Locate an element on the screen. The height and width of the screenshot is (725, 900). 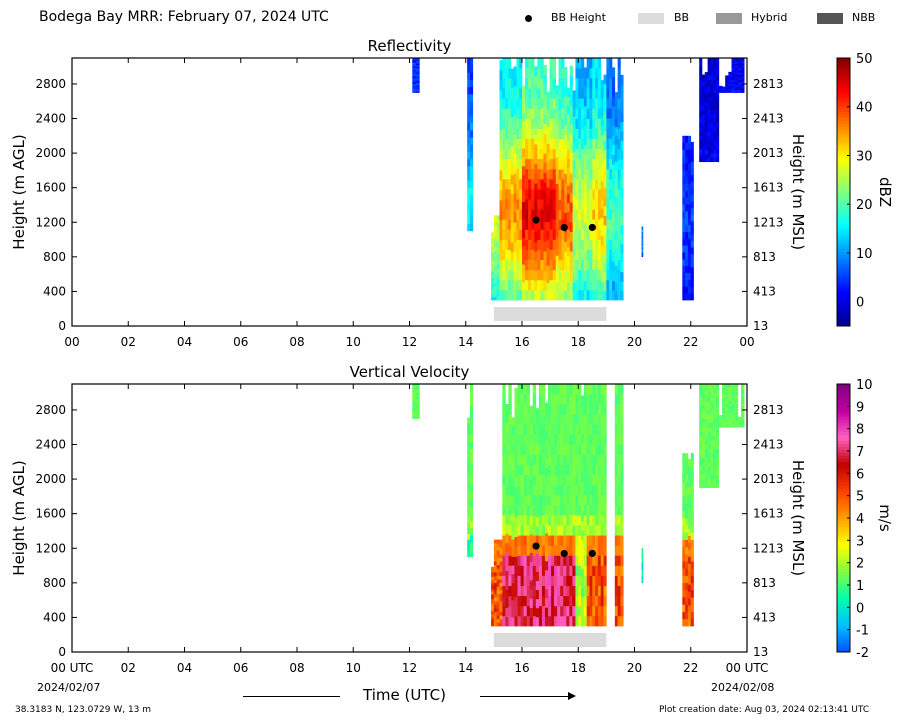
legend-hybrid-swatch is located at coordinates (729, 18).